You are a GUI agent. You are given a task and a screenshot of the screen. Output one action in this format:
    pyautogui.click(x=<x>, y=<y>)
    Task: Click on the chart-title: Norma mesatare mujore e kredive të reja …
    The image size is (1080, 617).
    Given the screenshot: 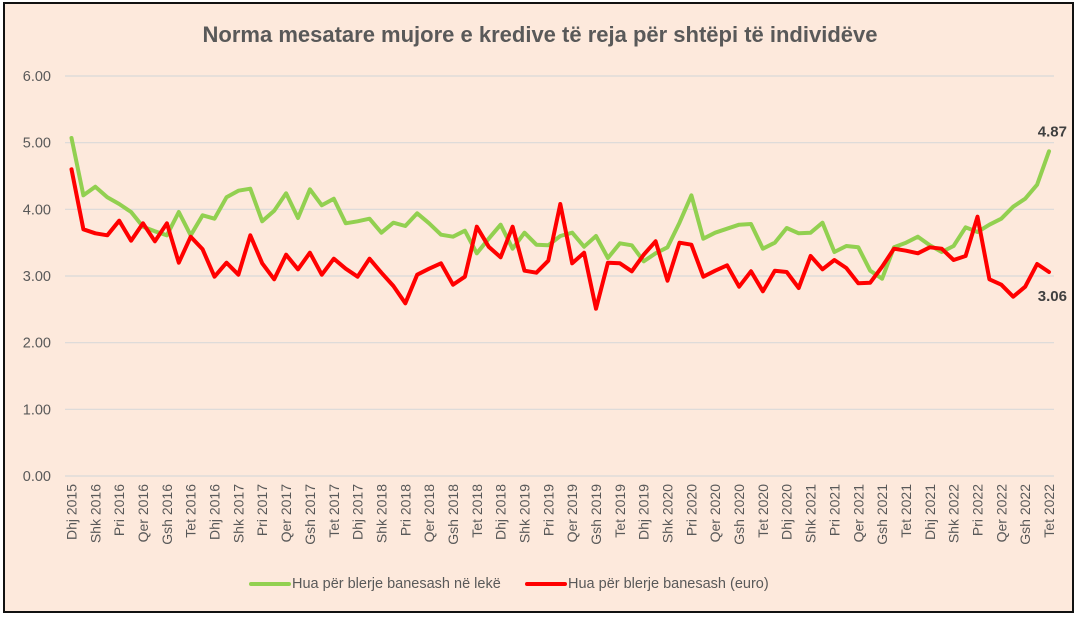 What is the action you would take?
    pyautogui.click(x=540, y=34)
    